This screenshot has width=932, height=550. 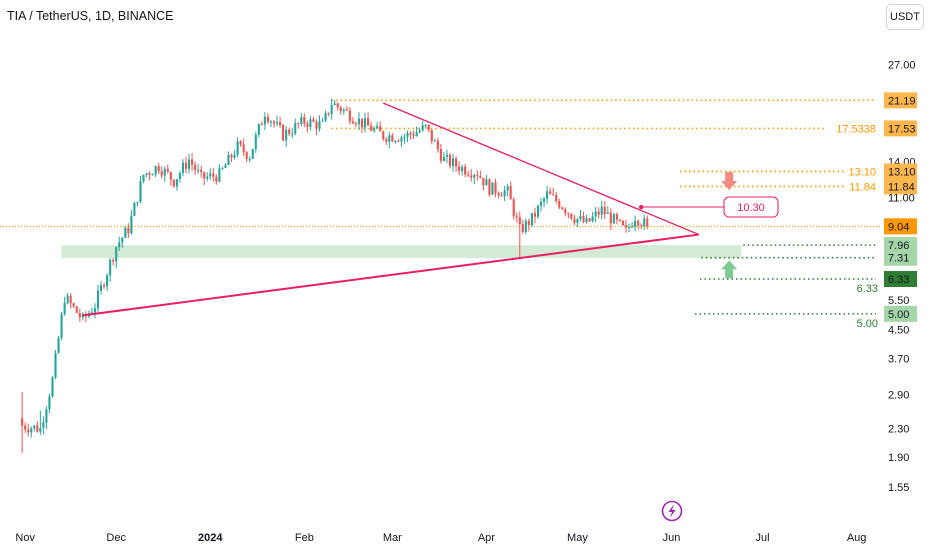 What do you see at coordinates (905, 17) in the screenshot?
I see `currency-button: USDT` at bounding box center [905, 17].